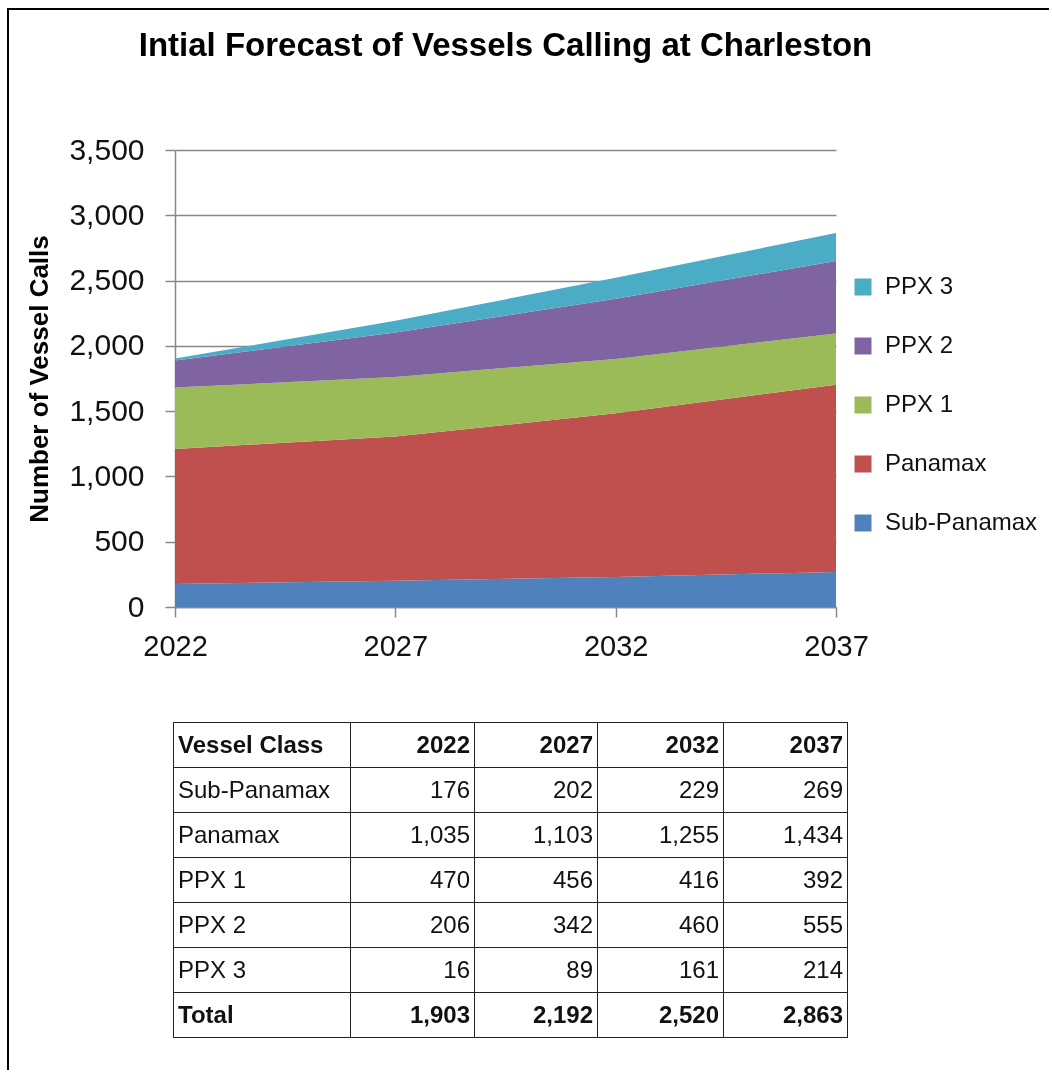  I want to click on data-label: 392, so click(785, 880).